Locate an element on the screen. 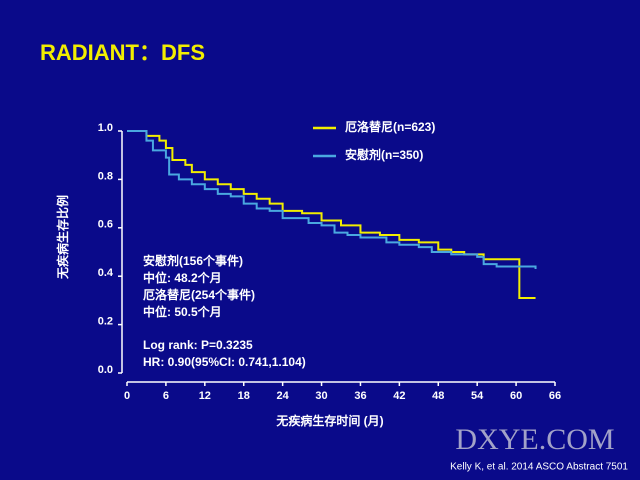 The width and height of the screenshot is (640, 480). annotation: 安慰剂(156个事件) is located at coordinates (193, 260).